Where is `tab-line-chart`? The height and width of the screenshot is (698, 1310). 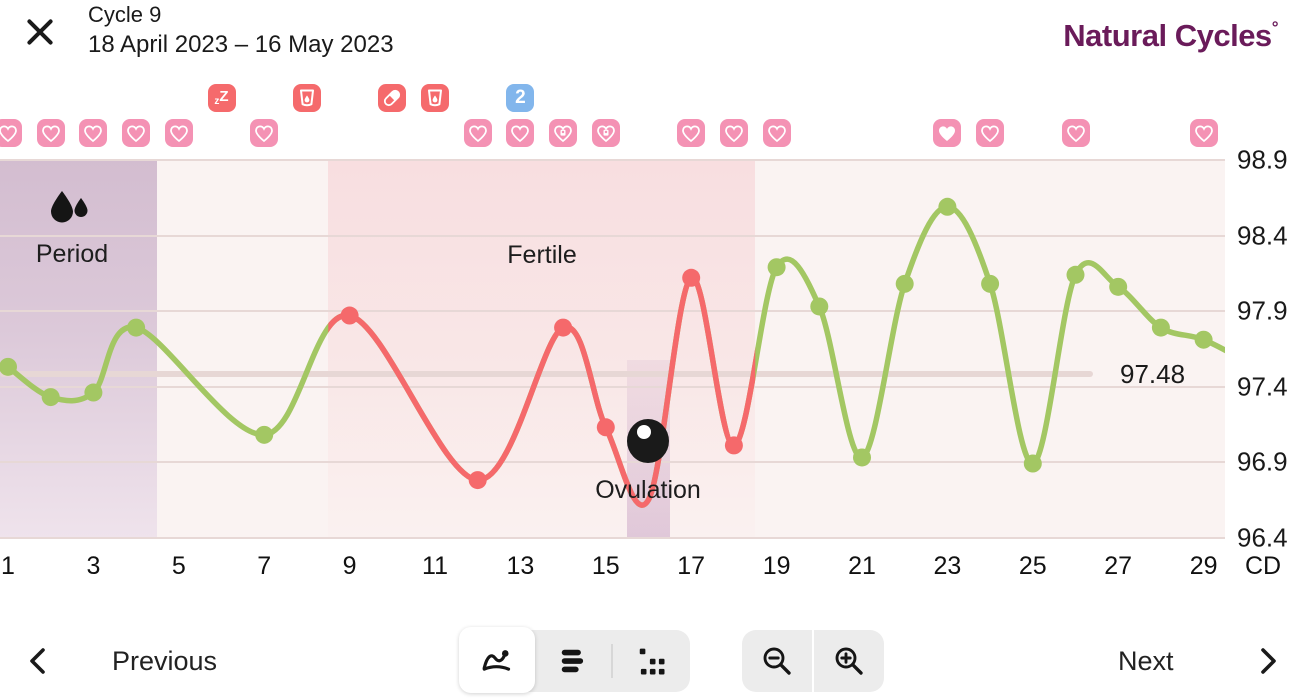 tab-line-chart is located at coordinates (497, 660).